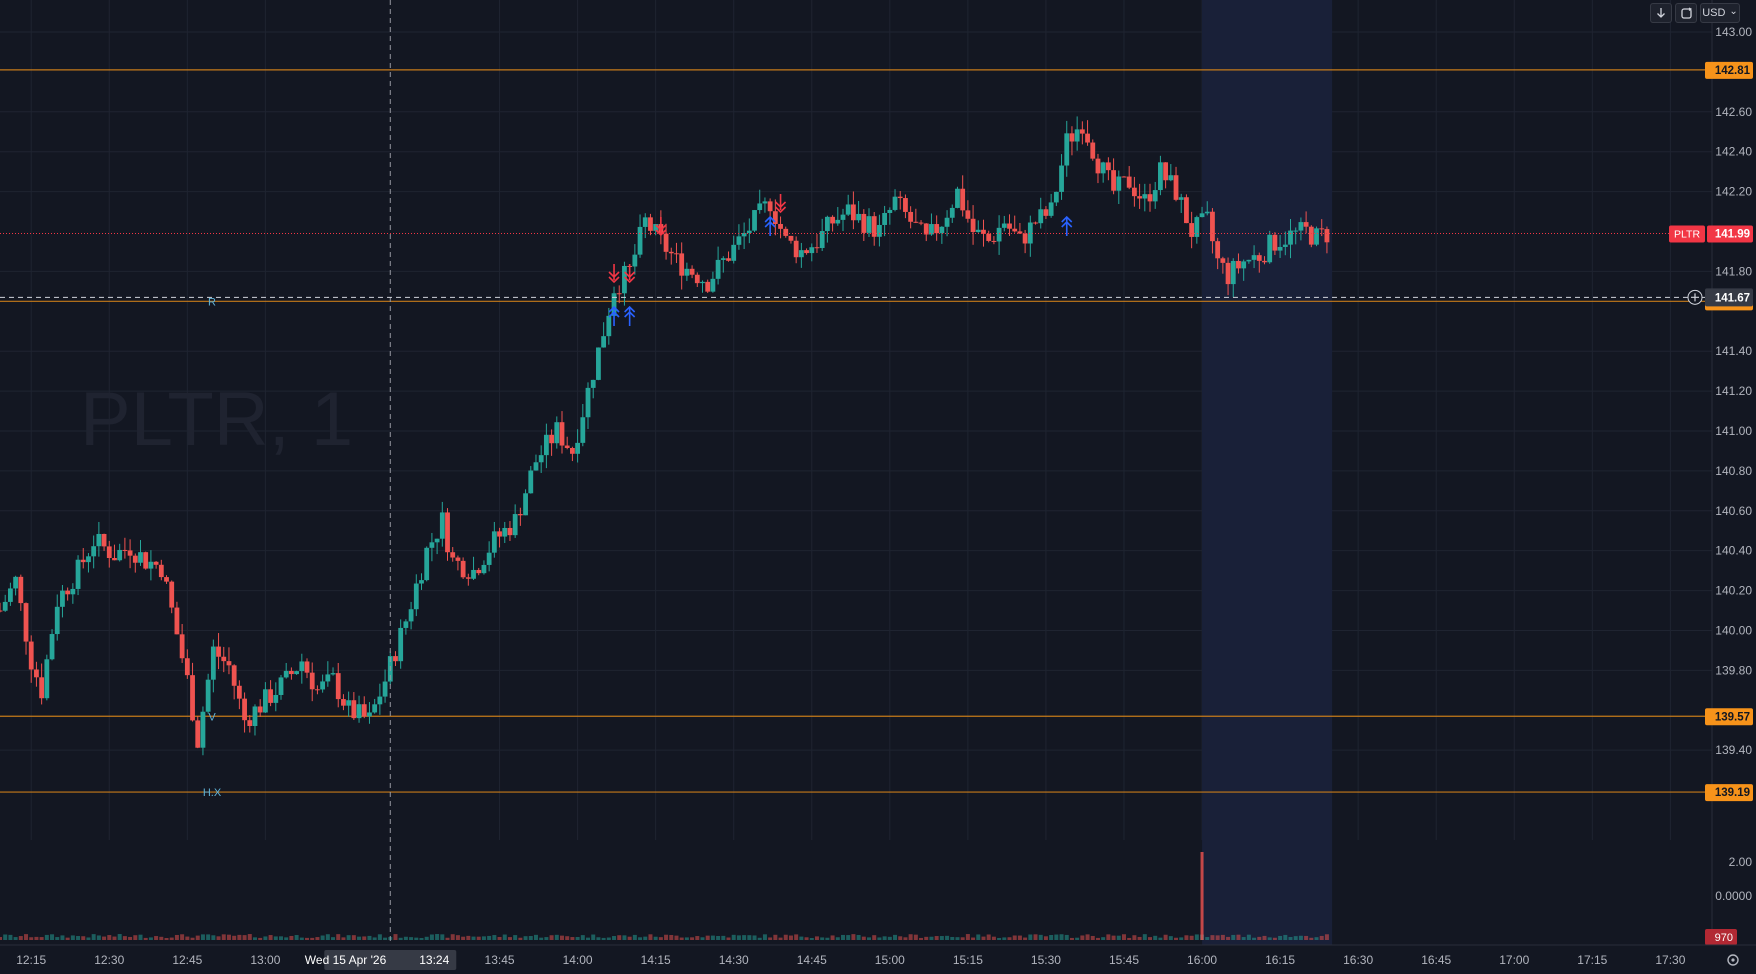 This screenshot has width=1756, height=974. I want to click on sell-signal-icon, so click(780, 204).